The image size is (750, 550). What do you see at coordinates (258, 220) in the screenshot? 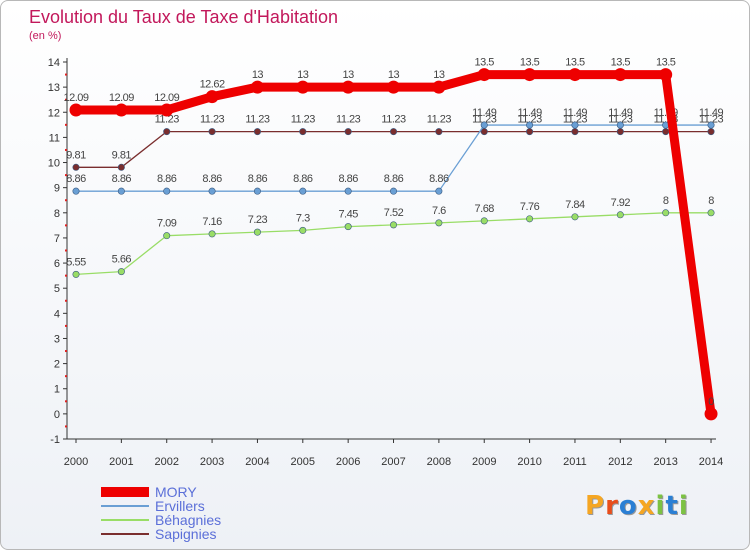
I see `data-label-behagnies: 7.23` at bounding box center [258, 220].